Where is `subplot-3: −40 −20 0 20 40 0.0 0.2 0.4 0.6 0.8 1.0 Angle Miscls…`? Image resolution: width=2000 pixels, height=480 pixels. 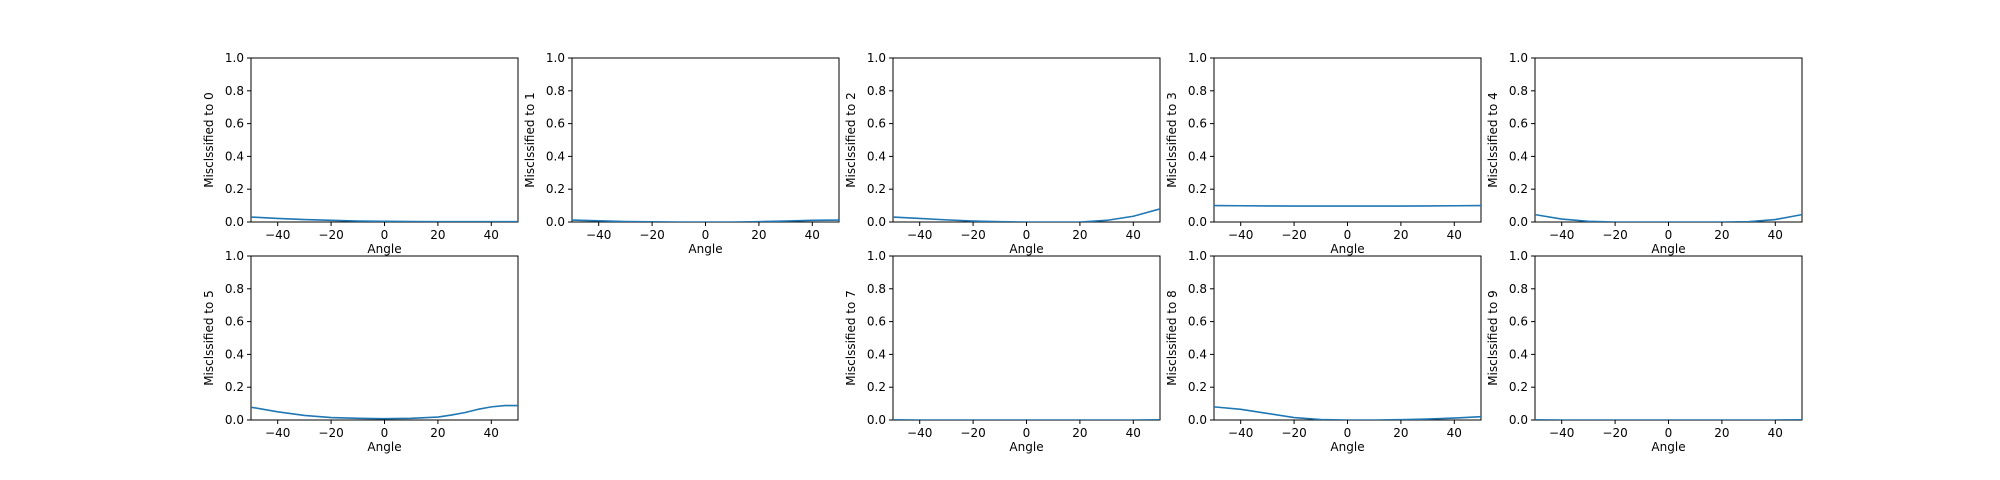 subplot-3: −40 −20 0 20 40 0.0 0.2 0.4 0.6 0.8 1.0 Angle Miscls… is located at coordinates (1323, 153).